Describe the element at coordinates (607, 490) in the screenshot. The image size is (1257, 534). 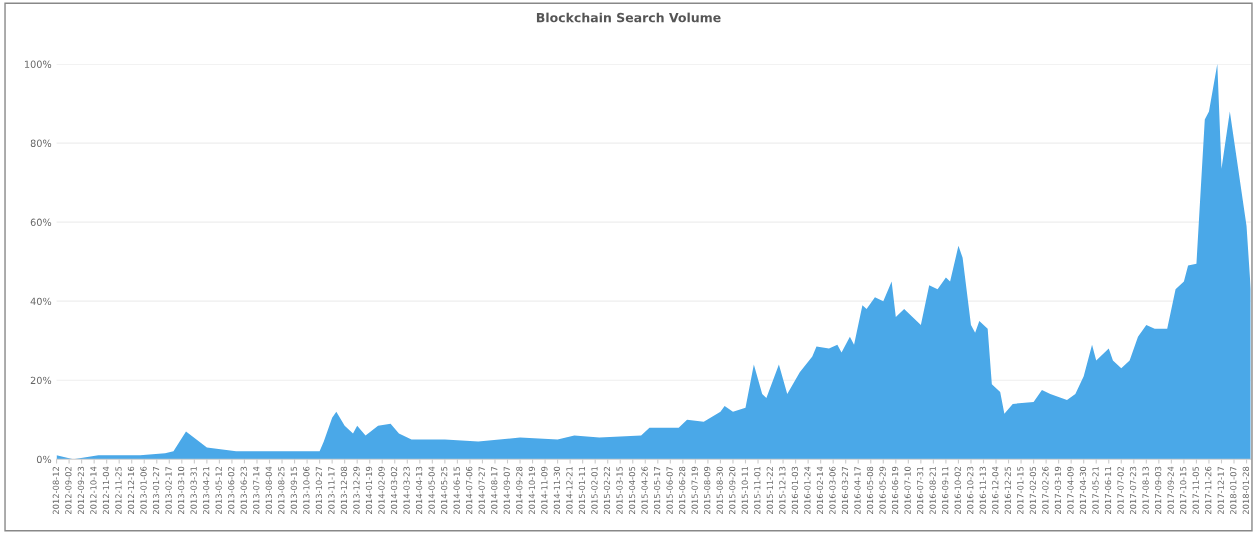
I see `x-tick-label: 2015-02-22` at that location.